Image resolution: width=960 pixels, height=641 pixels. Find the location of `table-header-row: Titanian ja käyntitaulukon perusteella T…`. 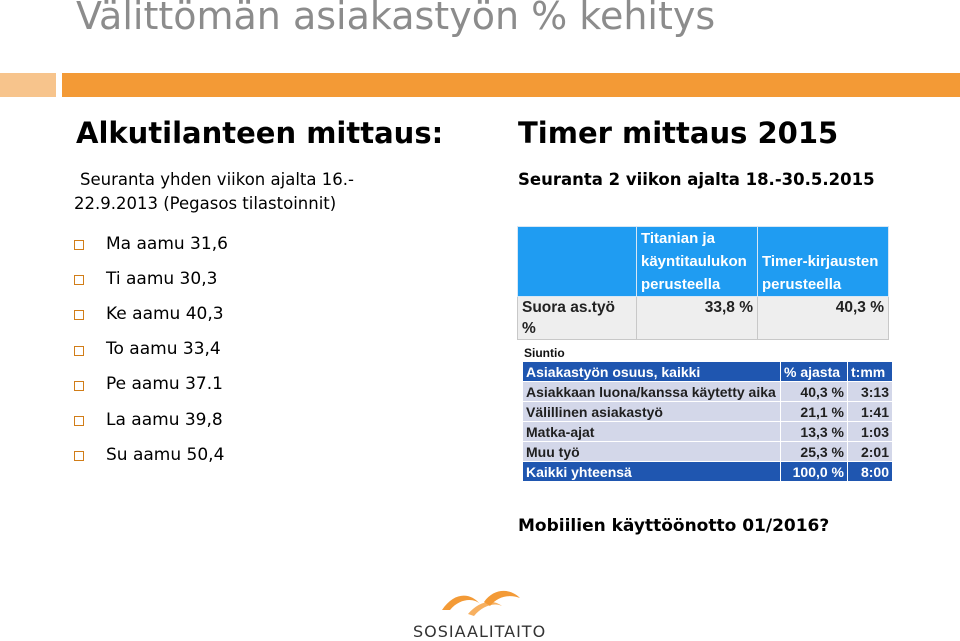

table-header-row: Titanian ja käyntitaulukon perusteella T… is located at coordinates (703, 261).